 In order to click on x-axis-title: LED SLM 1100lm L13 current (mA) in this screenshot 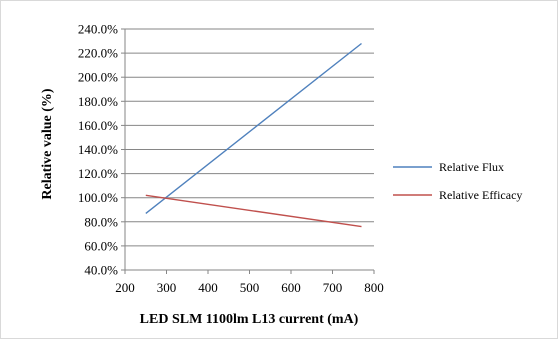, I will do `click(249, 319)`.